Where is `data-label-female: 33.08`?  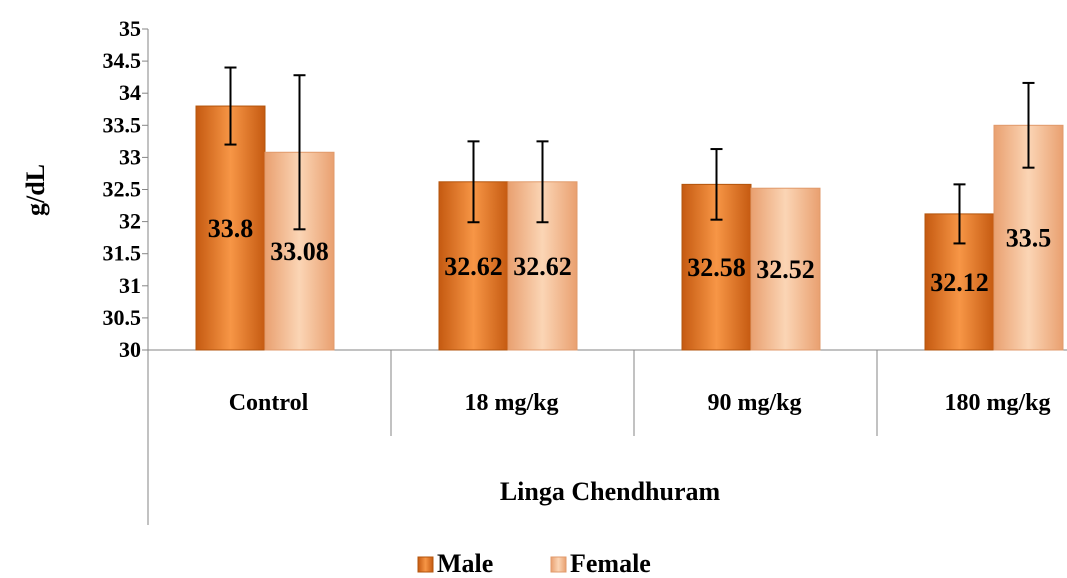
data-label-female: 33.08 is located at coordinates (299, 251).